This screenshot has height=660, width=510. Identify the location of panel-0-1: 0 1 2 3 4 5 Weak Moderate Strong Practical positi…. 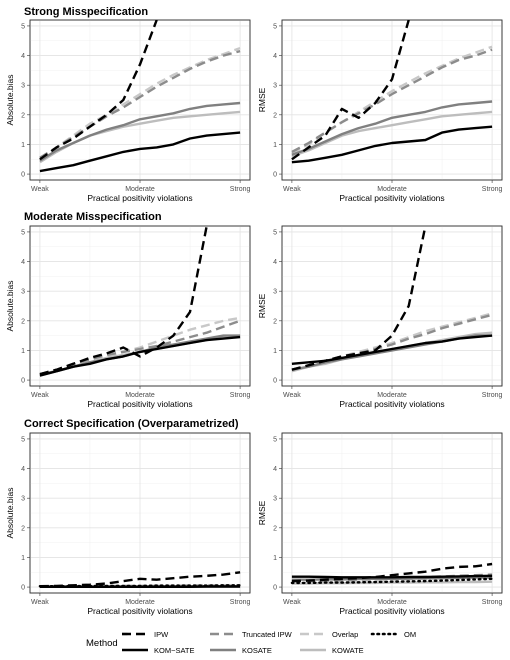
(380, 111).